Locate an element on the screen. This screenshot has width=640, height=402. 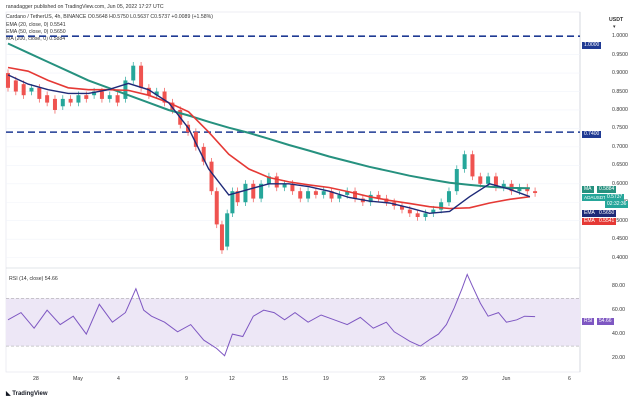
currency-label: USDT is located at coordinates (616, 20).